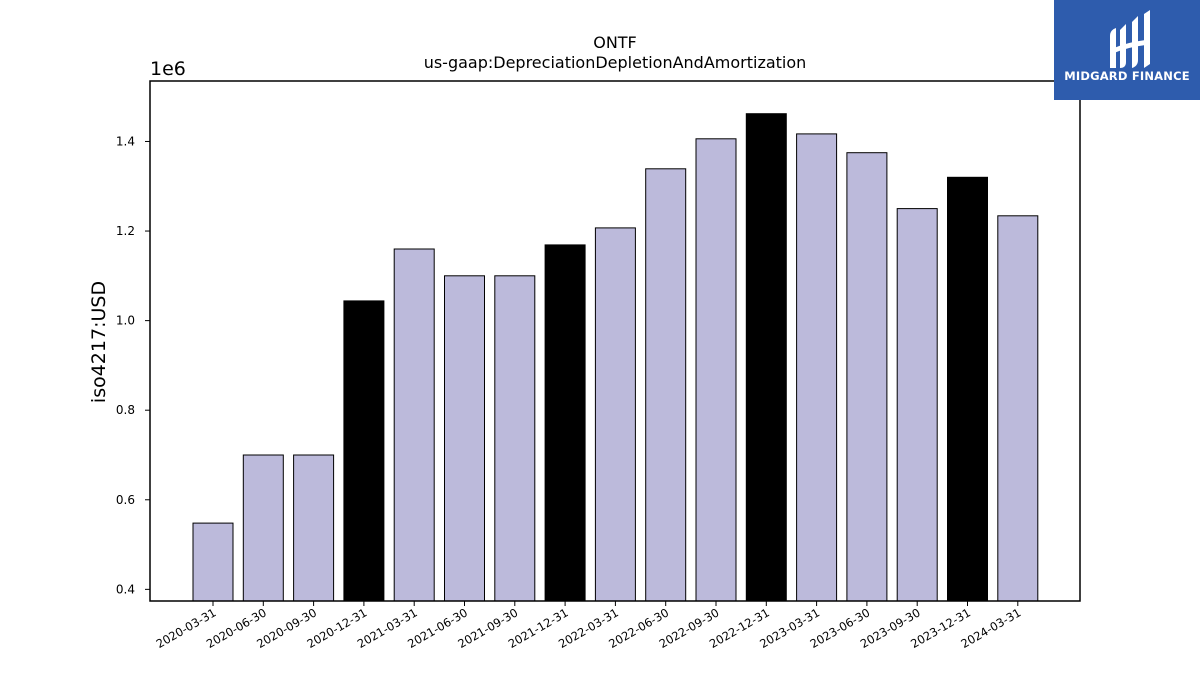 Image resolution: width=1200 pixels, height=675 pixels. Describe the element at coordinates (1127, 76) in the screenshot. I see `logo-text: MIDGARD FINANCE` at that location.